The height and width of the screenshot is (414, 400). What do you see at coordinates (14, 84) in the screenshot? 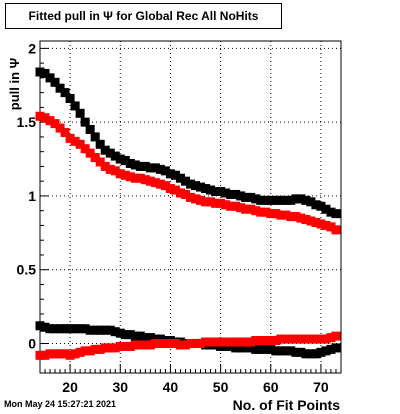
I see `y-axis-label: pull in Ψ` at bounding box center [14, 84].